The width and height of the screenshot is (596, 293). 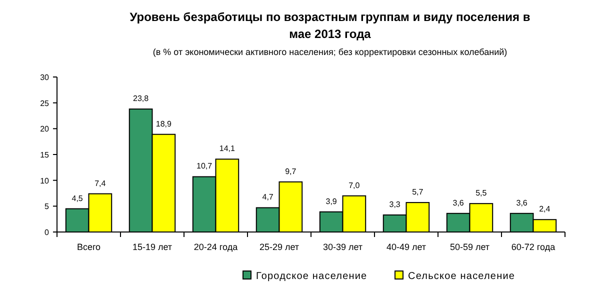 What do you see at coordinates (88, 247) in the screenshot?
I see `x-tick-label: Всего` at bounding box center [88, 247].